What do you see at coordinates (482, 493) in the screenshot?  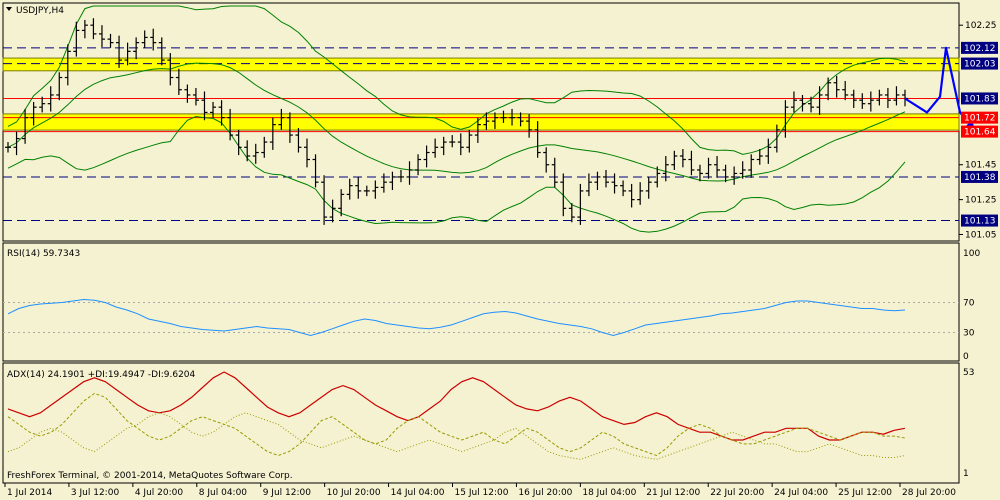 I see `time-tick-label: 15 Jul 12:00` at bounding box center [482, 493].